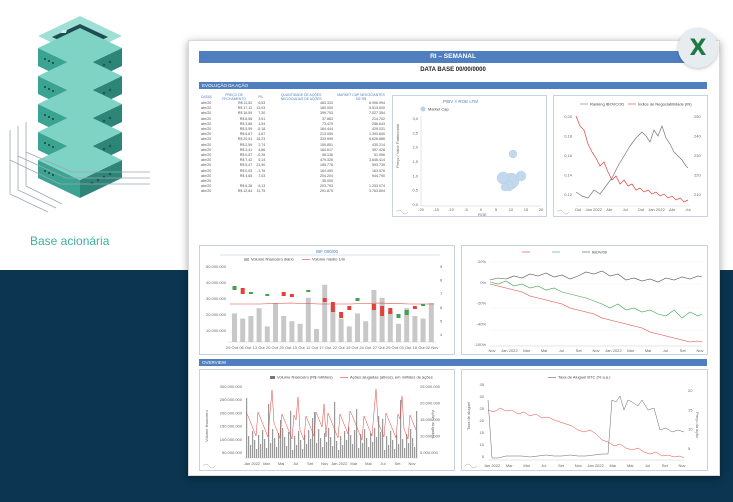 The height and width of the screenshot is (502, 733). Describe the element at coordinates (432, 347) in the screenshot. I see `volume-xtick: 02 Nov` at that location.